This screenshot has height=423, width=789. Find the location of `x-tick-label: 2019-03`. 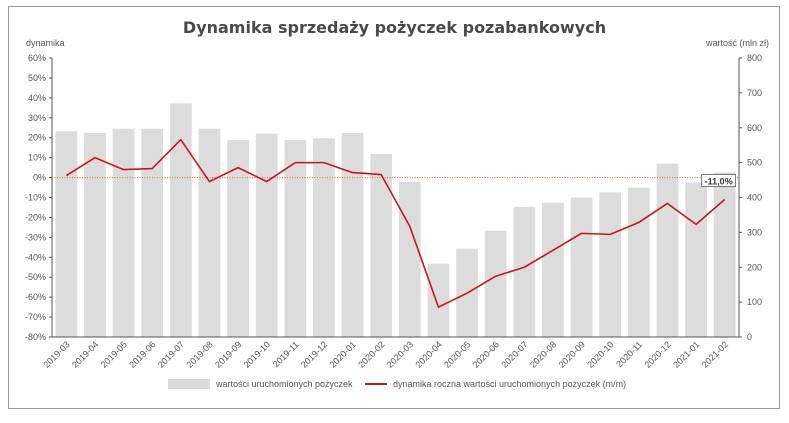

x-tick-label: 2019-03 is located at coordinates (56, 354).